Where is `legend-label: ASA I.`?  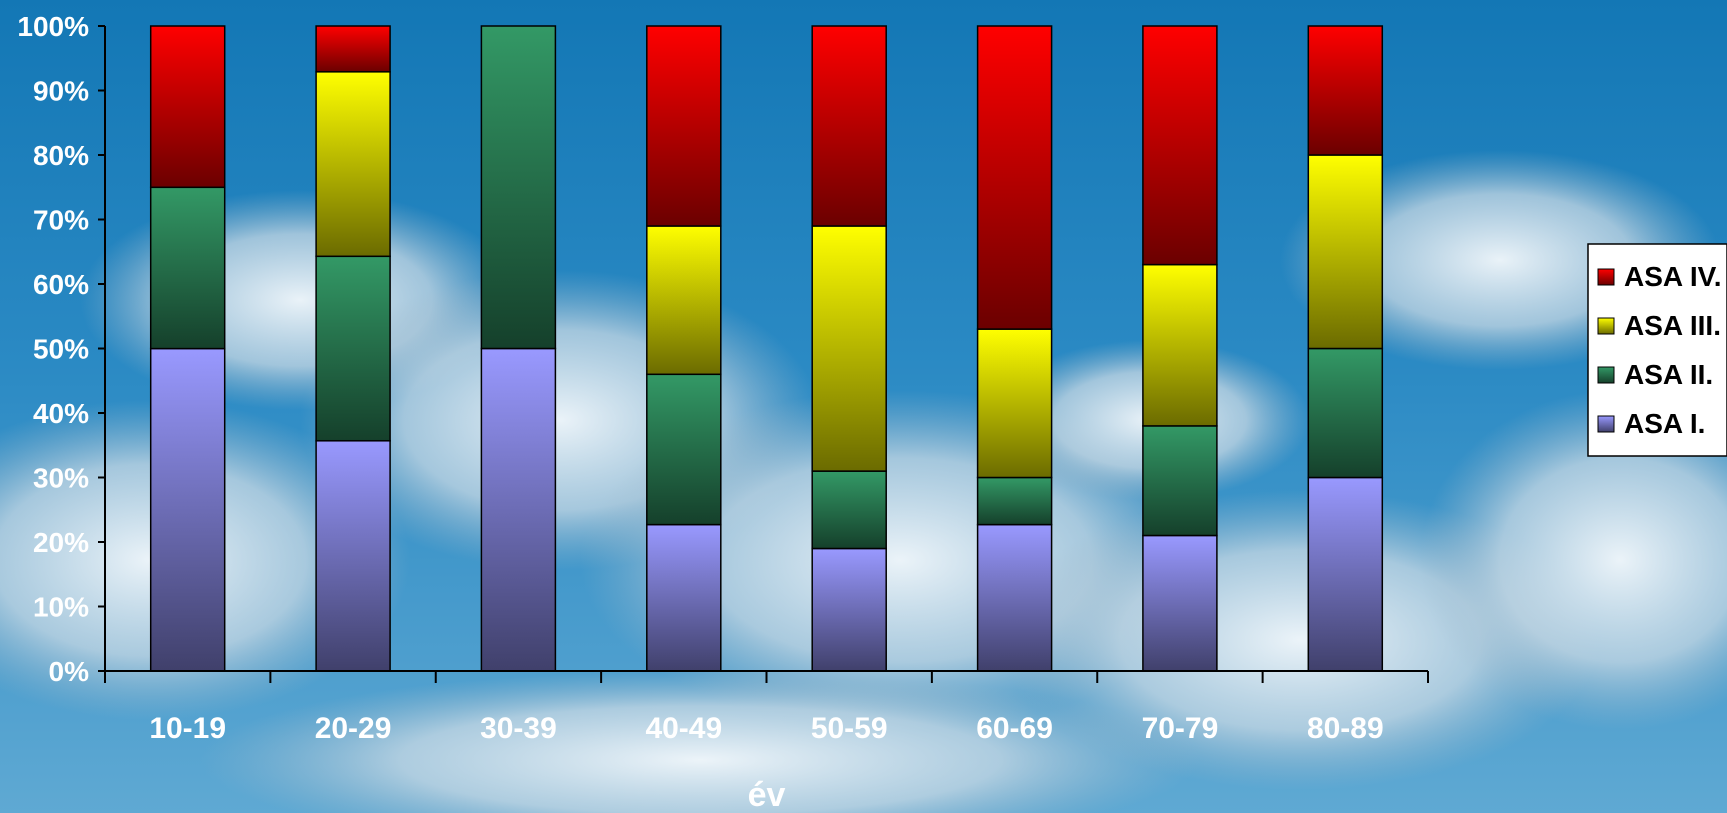 legend-label: ASA I. is located at coordinates (1664, 423).